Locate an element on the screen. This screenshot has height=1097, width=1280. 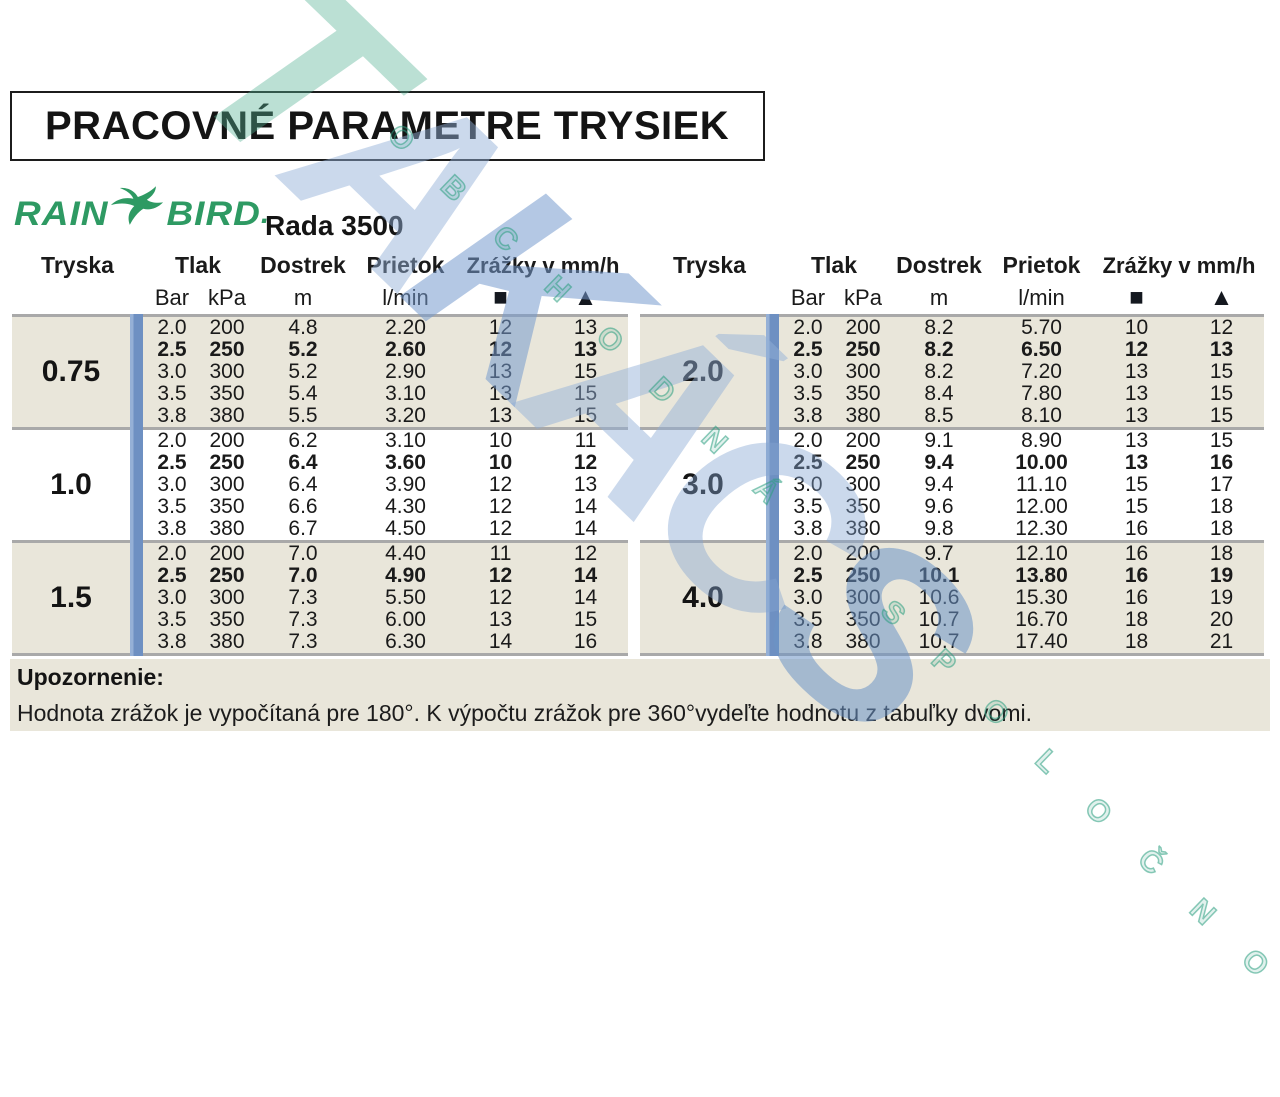
table-row: 3.0 300 9.4 11.10 15 17 is located at coordinates (1021, 485).